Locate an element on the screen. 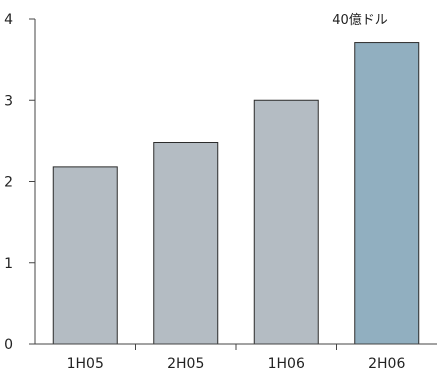 This screenshot has height=375, width=437. bar-1h05 is located at coordinates (85, 255).